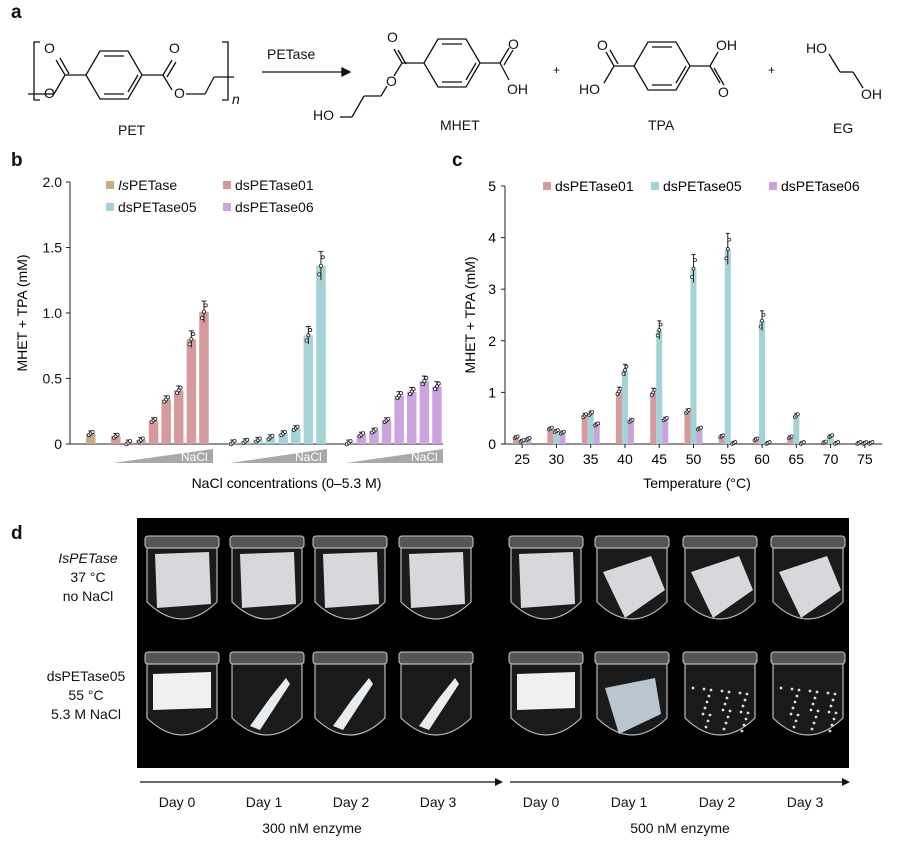 The height and width of the screenshot is (850, 906). What do you see at coordinates (728, 459) in the screenshot?
I see `x-tick-label-c: 55` at bounding box center [728, 459].